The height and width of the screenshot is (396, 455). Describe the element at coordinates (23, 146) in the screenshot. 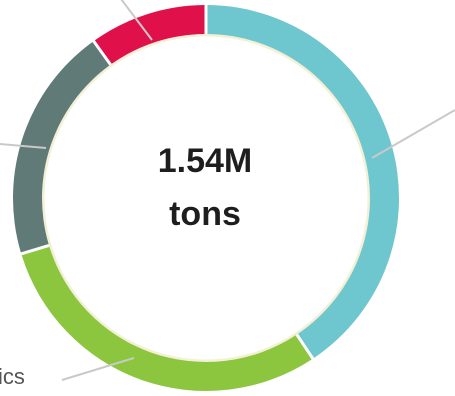

I see `leader-line-slate` at that location.